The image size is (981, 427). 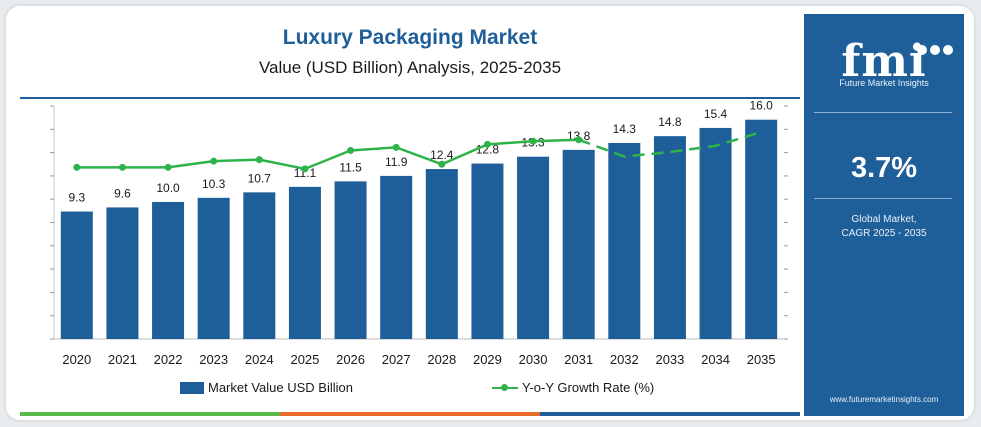 I want to click on bar-2024, so click(x=259, y=265).